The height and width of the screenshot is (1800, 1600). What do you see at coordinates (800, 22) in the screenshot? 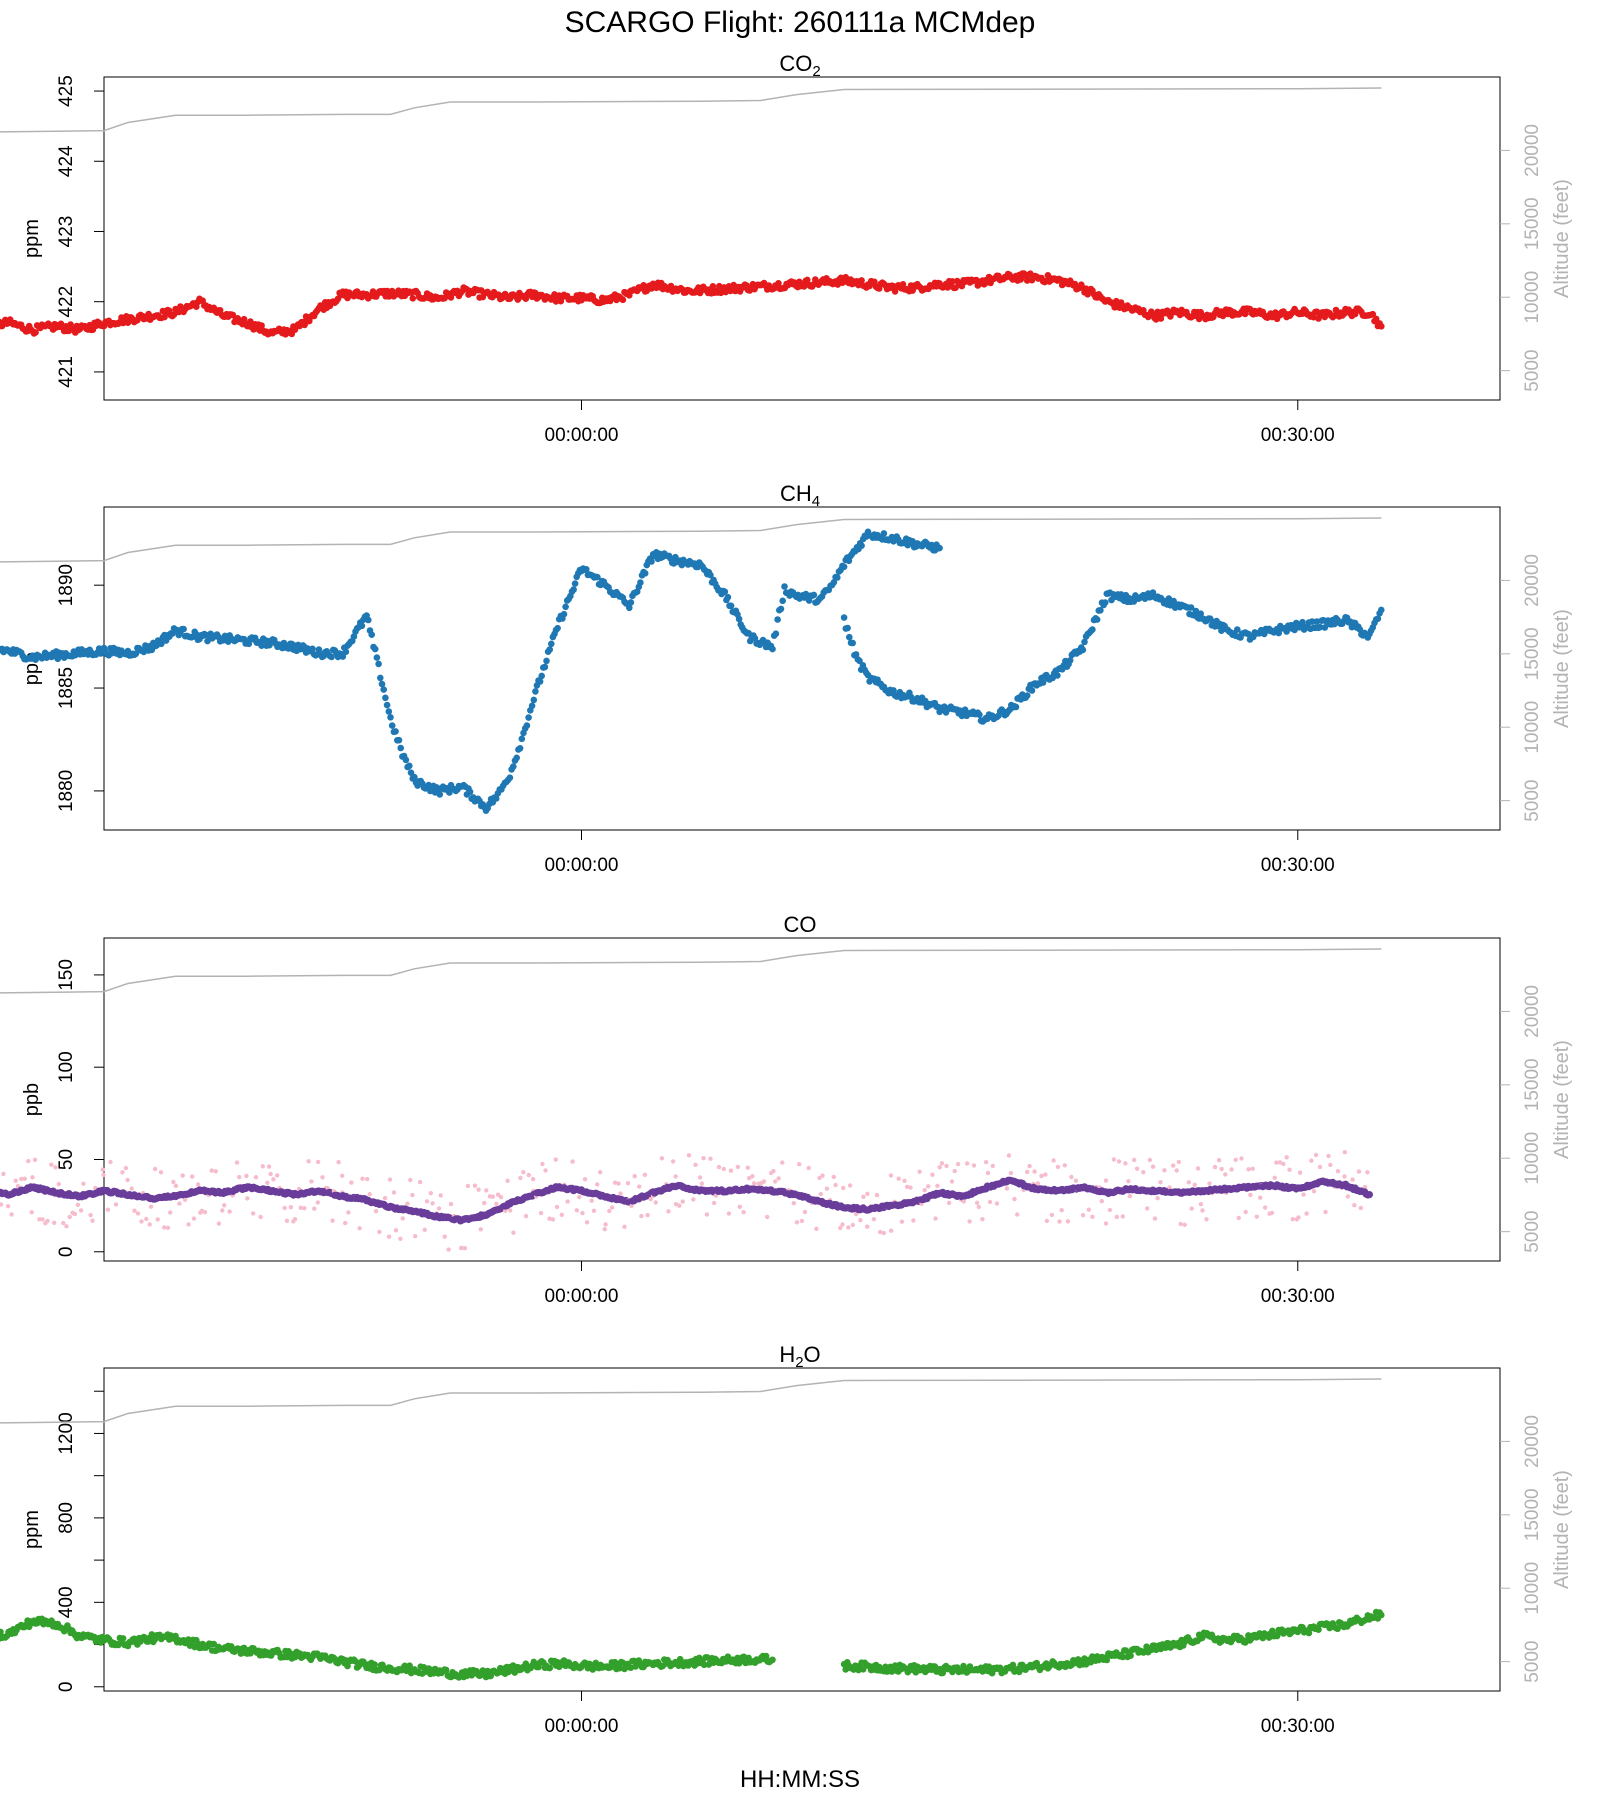
I see `figure-title: SCARGO Flight: 260111a MCMdep` at bounding box center [800, 22].